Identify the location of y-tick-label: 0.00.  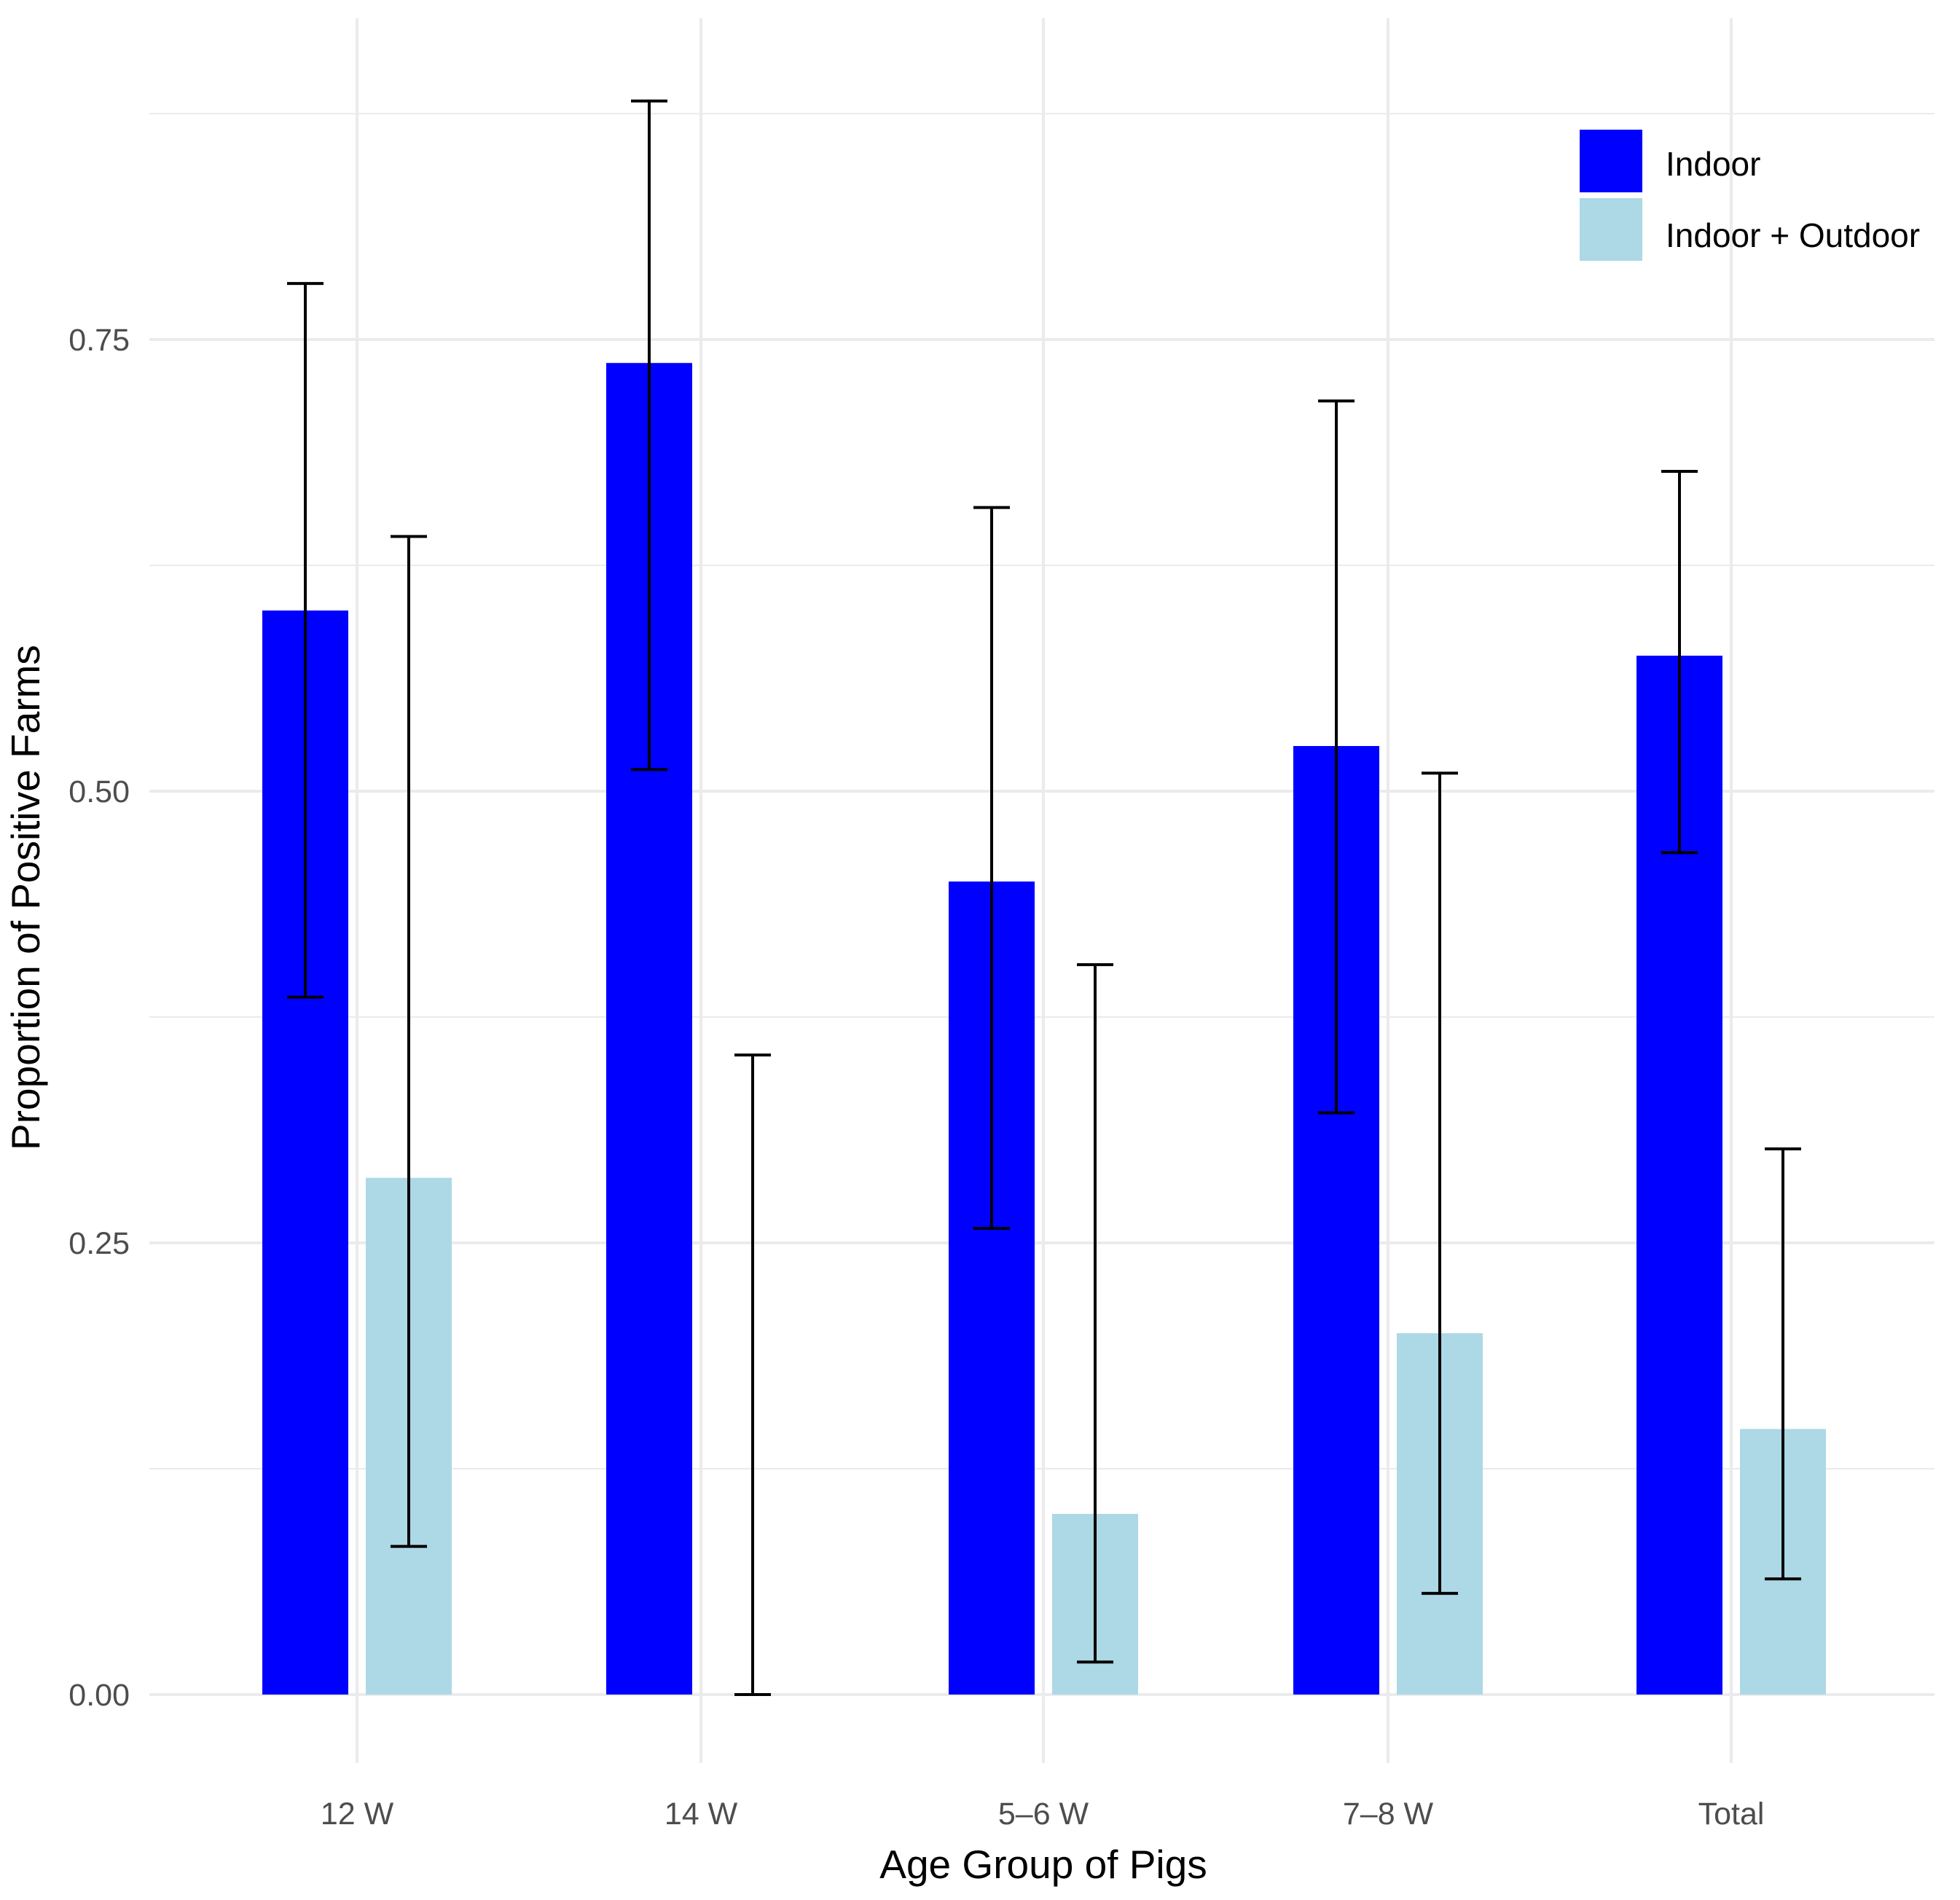
(99, 1696).